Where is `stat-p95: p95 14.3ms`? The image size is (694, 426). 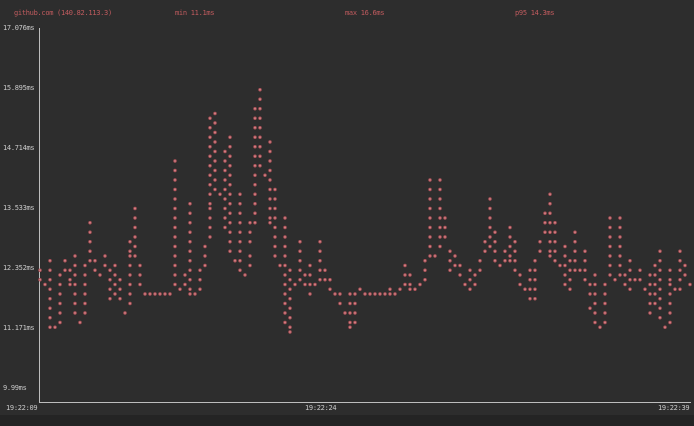
stat-p95: p95 14.3ms is located at coordinates (535, 13).